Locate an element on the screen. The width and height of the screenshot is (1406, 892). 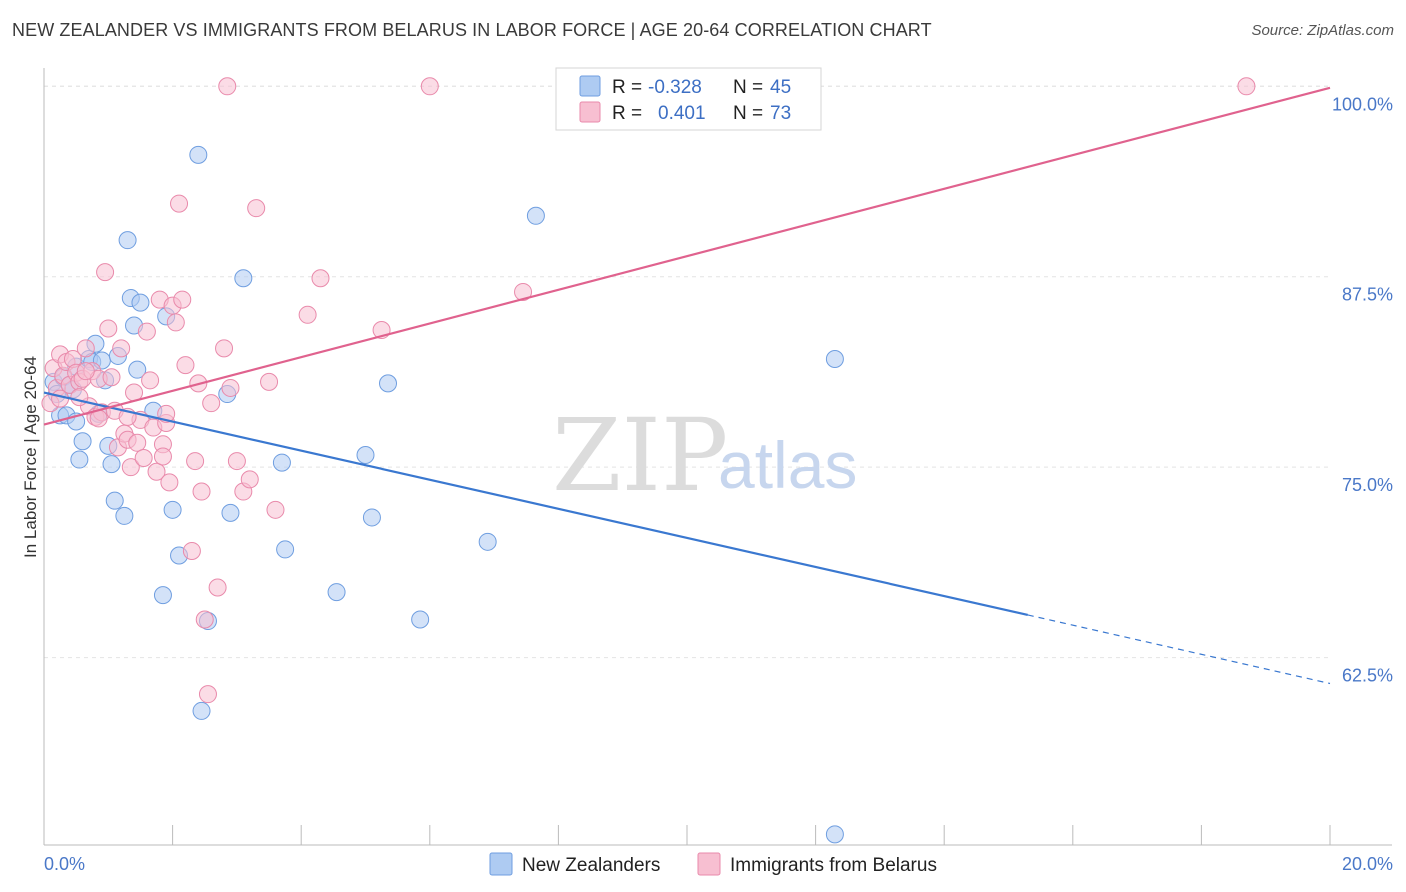
legend-n-label-0: N = is located at coordinates (748, 87).